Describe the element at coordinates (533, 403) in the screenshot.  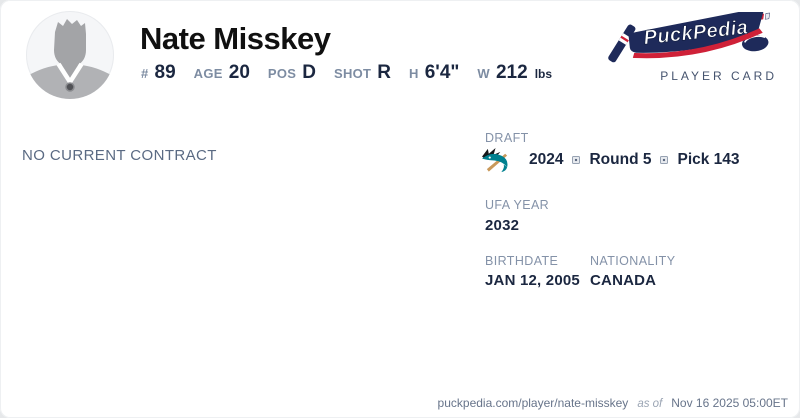
I see `profile-url: puckpedia.com/player/nate-misskey` at that location.